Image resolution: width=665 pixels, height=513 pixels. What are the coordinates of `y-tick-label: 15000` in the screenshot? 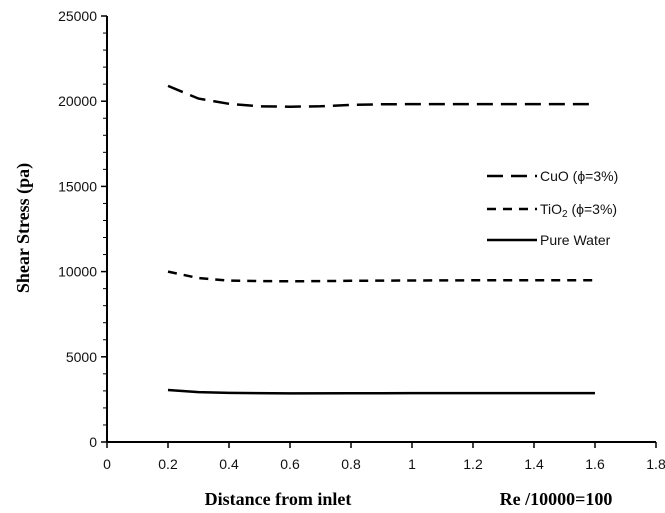 It's located at (77, 186).